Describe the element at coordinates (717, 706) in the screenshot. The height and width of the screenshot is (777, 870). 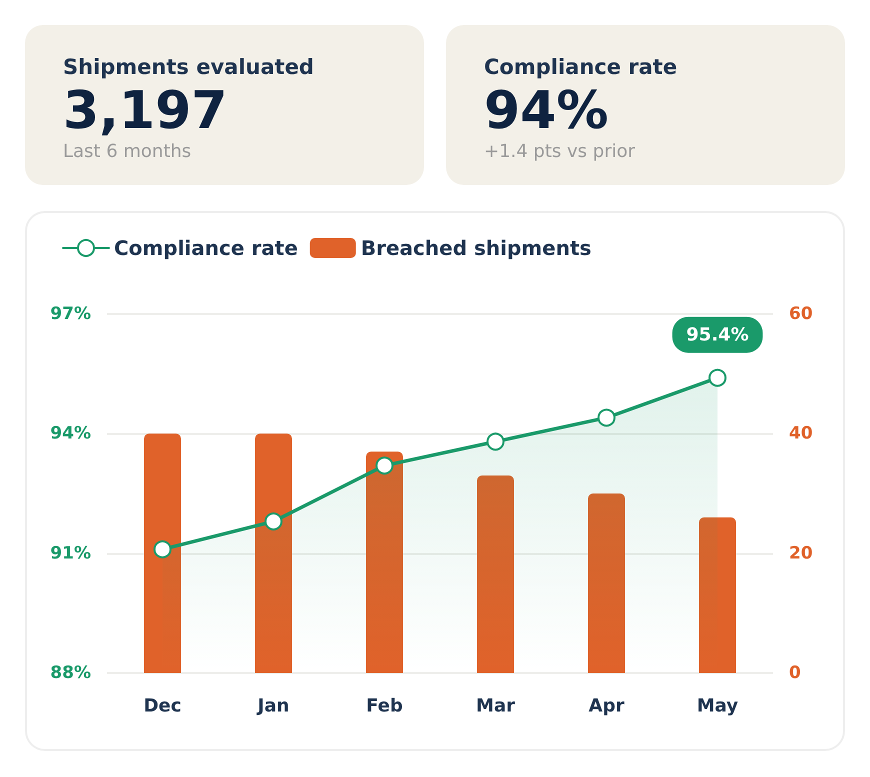
I see `x-tick-label: May` at that location.